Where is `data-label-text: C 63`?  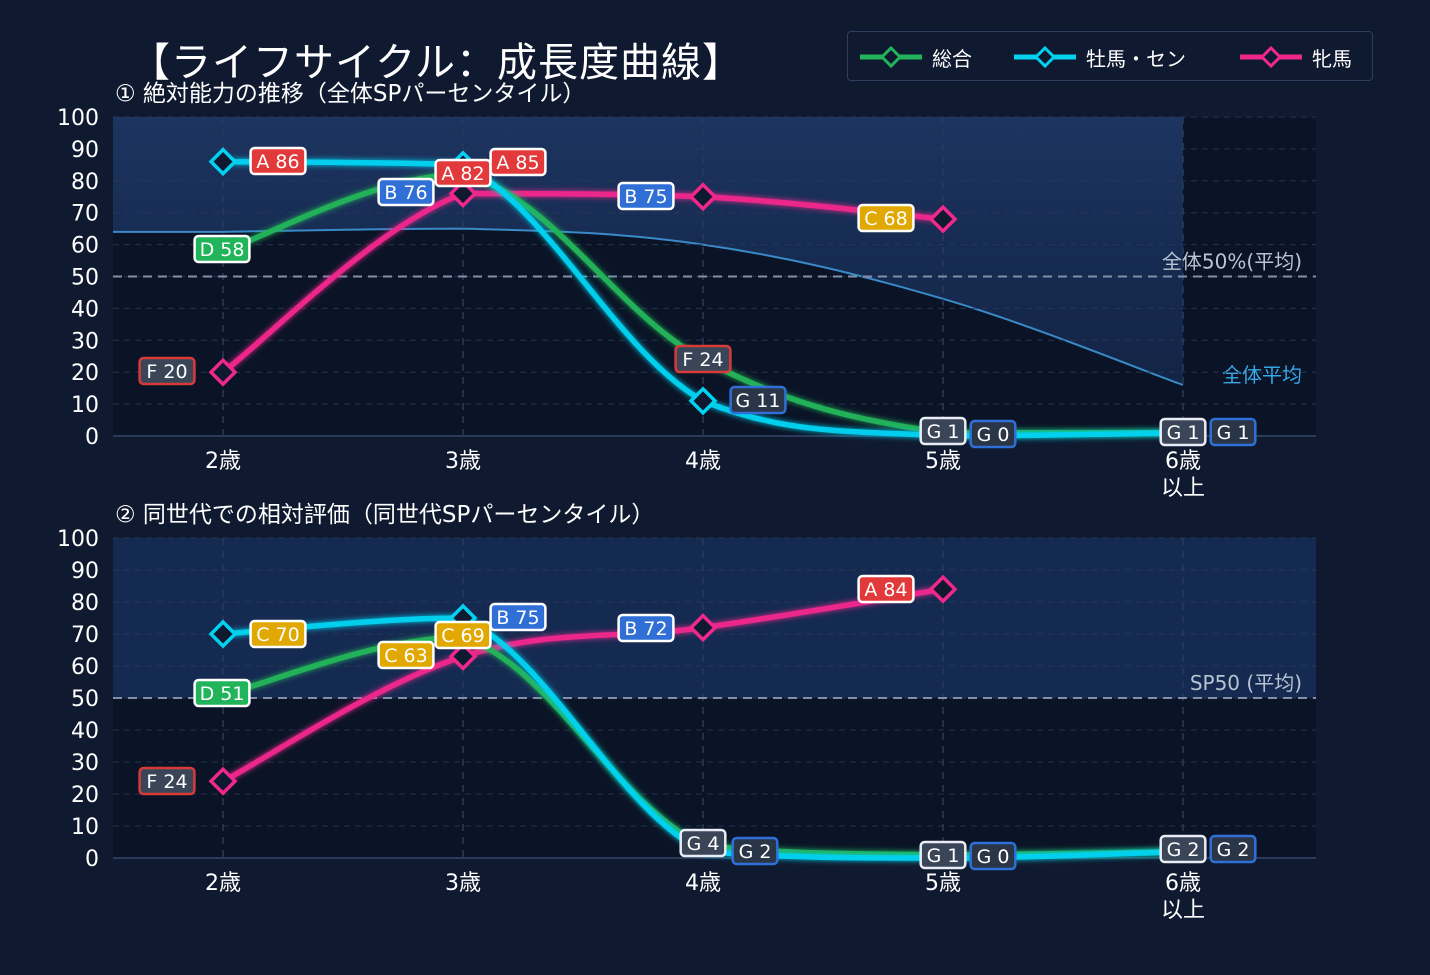
data-label-text: C 63 is located at coordinates (405, 656).